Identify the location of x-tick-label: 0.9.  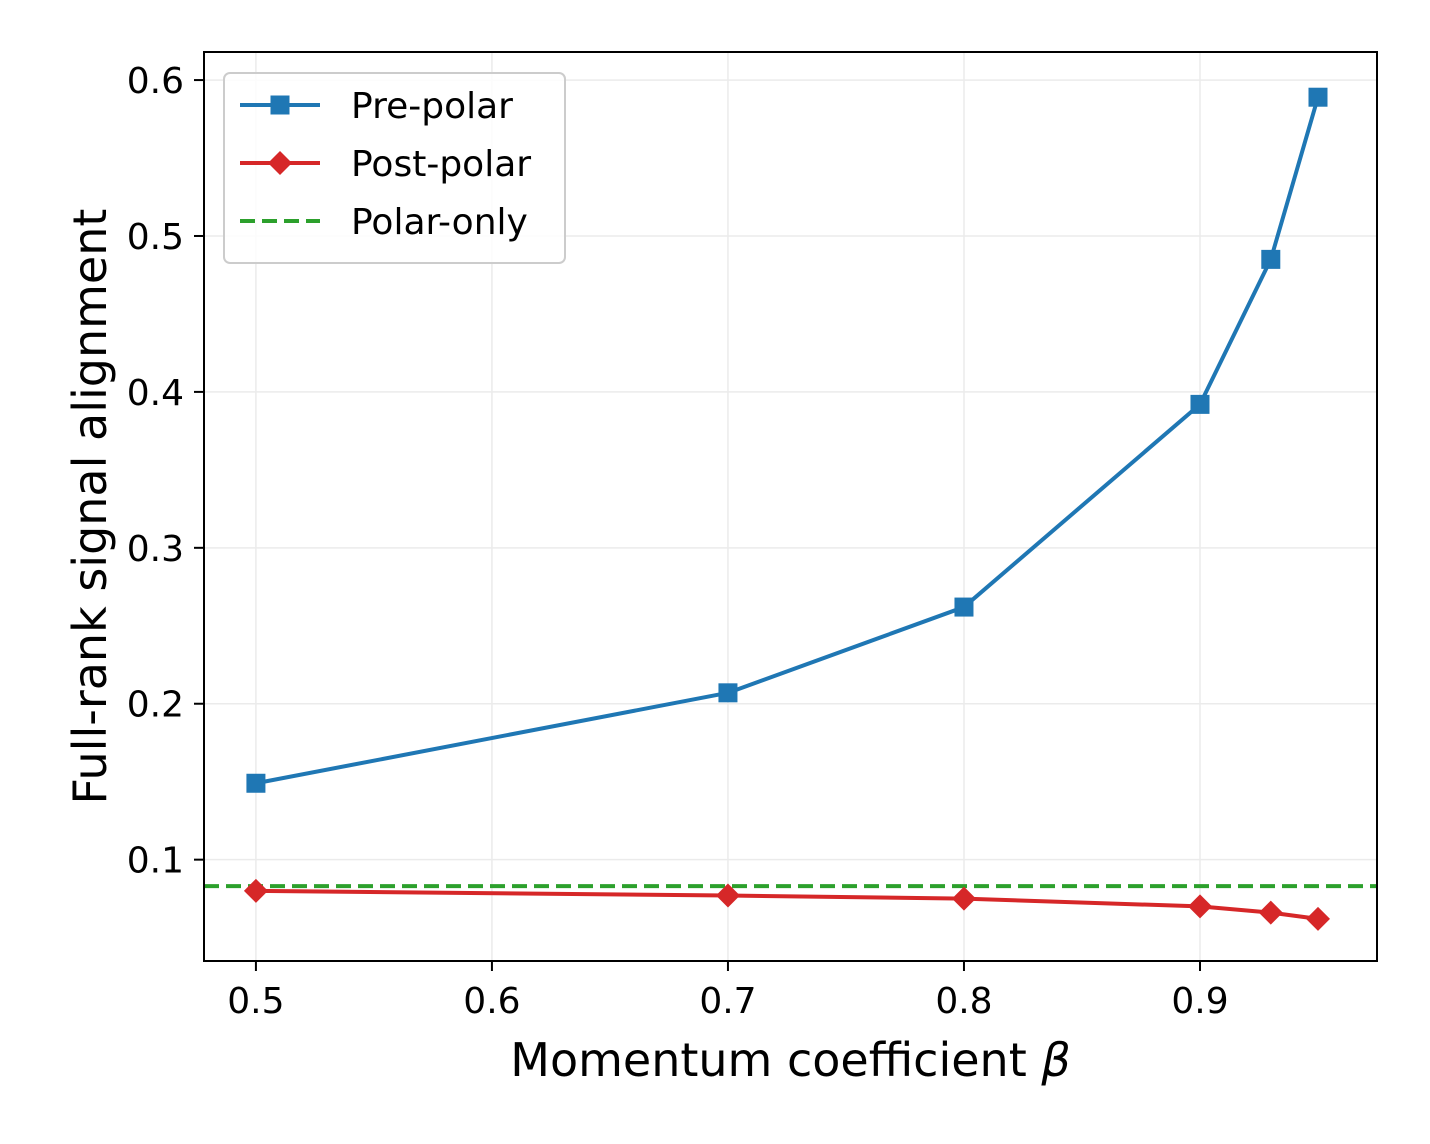
(1199, 1001).